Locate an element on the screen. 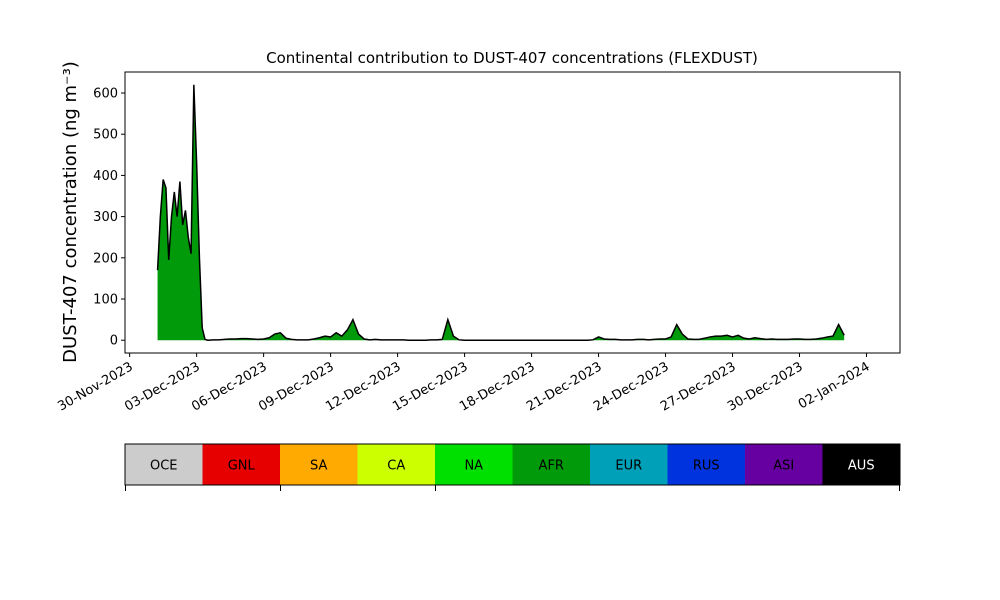  x-tick-label: 02-Jan-2024 is located at coordinates (834, 385).